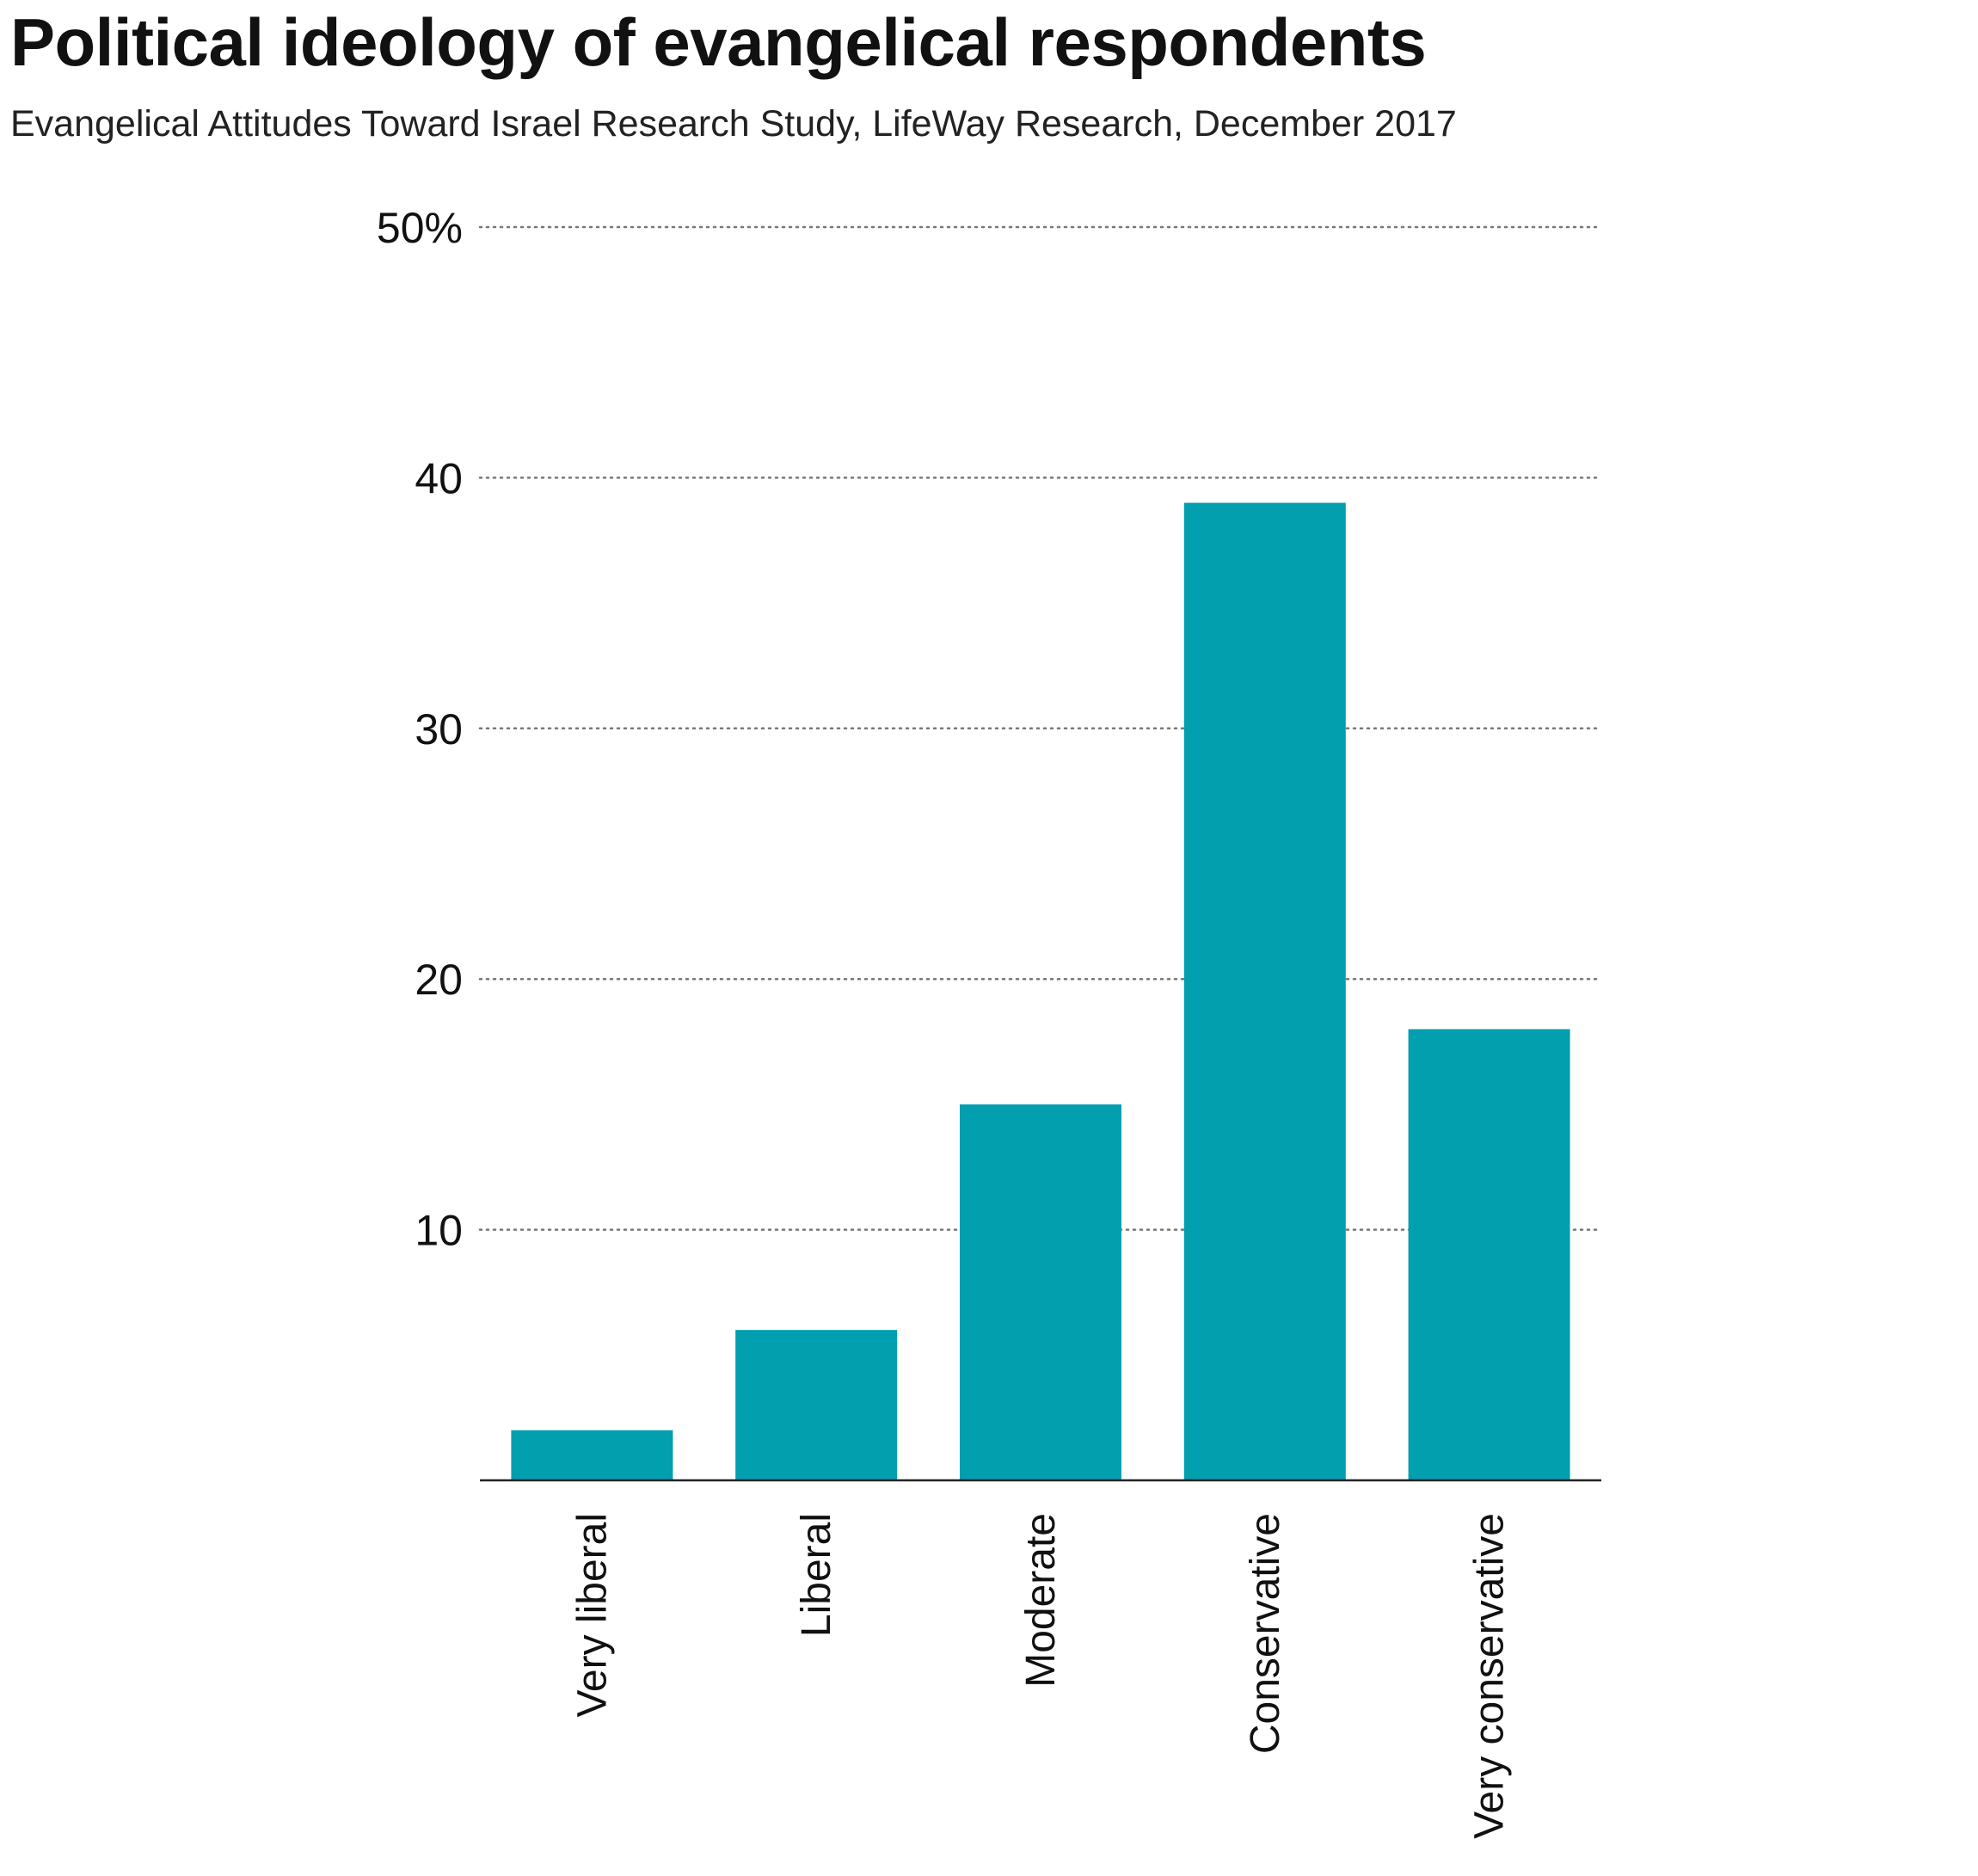  Describe the element at coordinates (1041, 1600) in the screenshot. I see `x-tick-label: Moderate` at that location.